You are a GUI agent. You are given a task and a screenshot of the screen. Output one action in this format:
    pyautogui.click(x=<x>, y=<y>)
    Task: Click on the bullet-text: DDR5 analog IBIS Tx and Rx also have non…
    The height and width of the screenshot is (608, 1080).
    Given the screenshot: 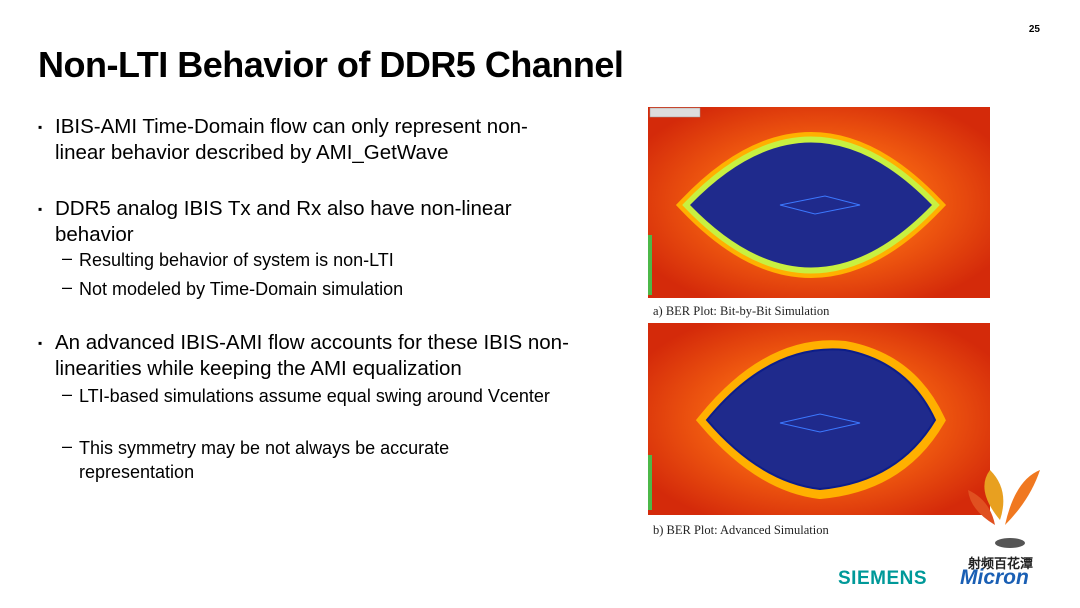 What is the action you would take?
    pyautogui.click(x=283, y=221)
    